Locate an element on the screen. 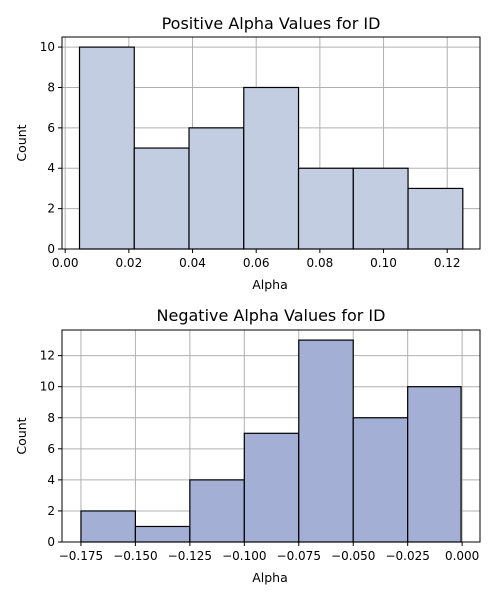 The height and width of the screenshot is (600, 500). x-tick-label: −0.025 is located at coordinates (407, 556).